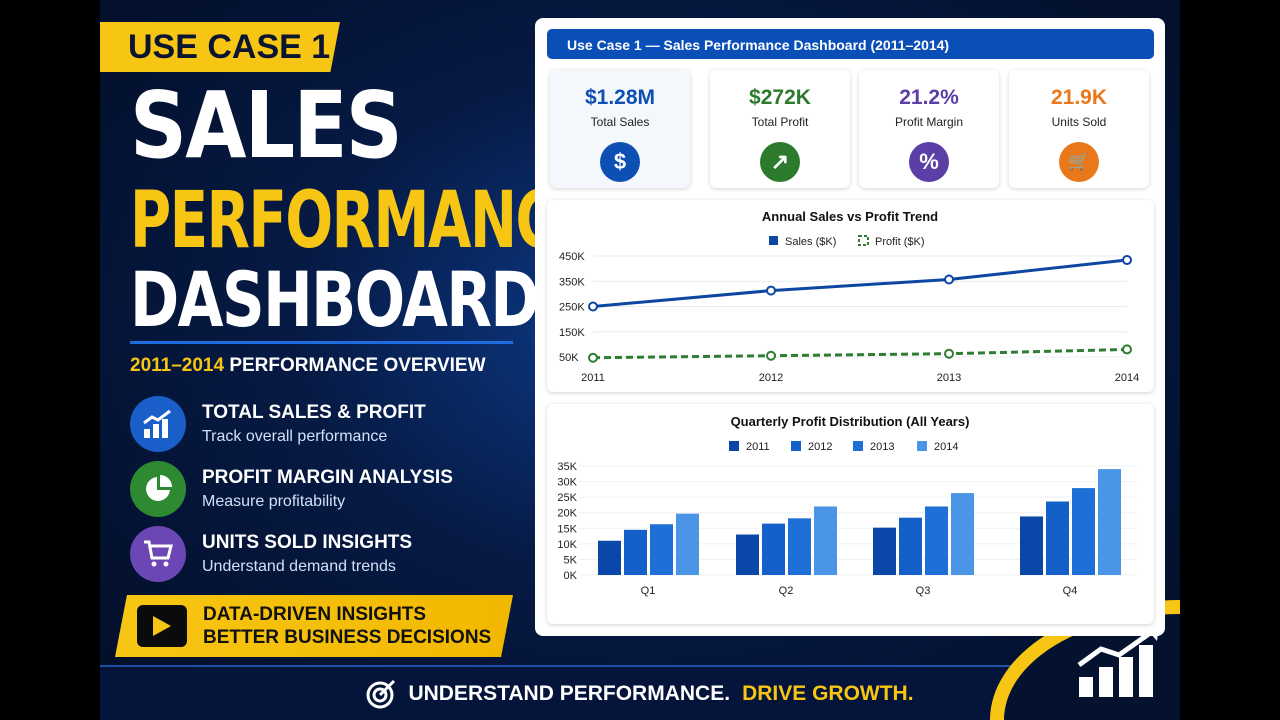  Describe the element at coordinates (620, 122) in the screenshot. I see `kpi-label: Total Sales` at that location.